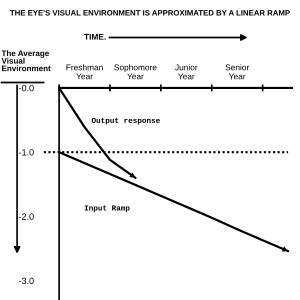 The width and height of the screenshot is (300, 300). Describe the element at coordinates (95, 37) in the screenshot. I see `x-axis-title: TIME.` at that location.